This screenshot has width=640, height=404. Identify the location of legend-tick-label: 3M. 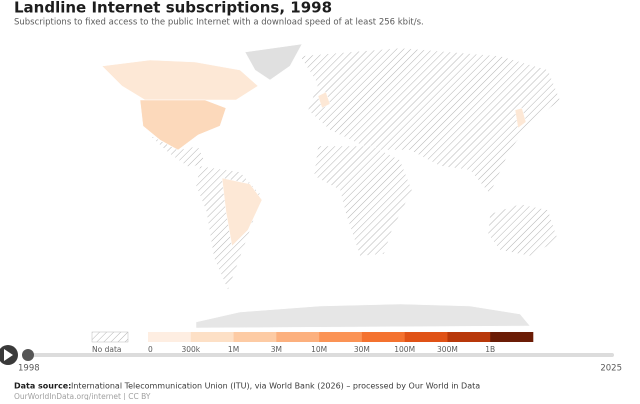
(276, 349).